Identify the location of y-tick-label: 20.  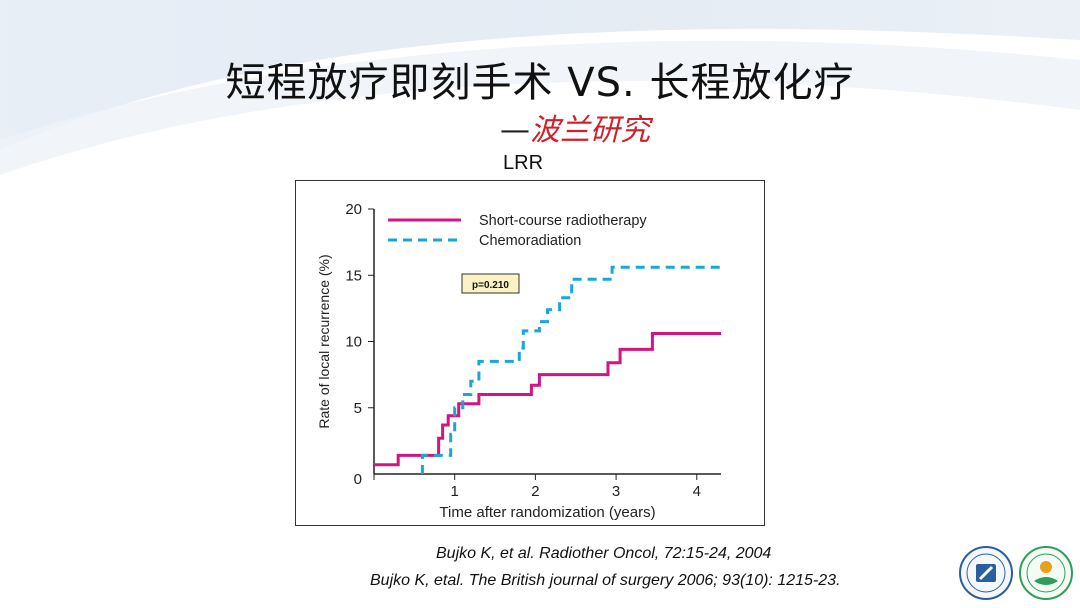
(353, 209).